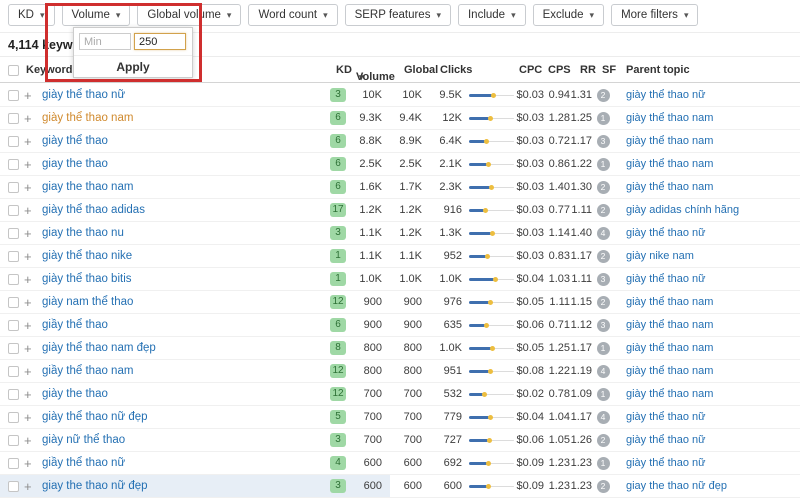  I want to click on clicks-value: 9.5K, so click(450, 95).